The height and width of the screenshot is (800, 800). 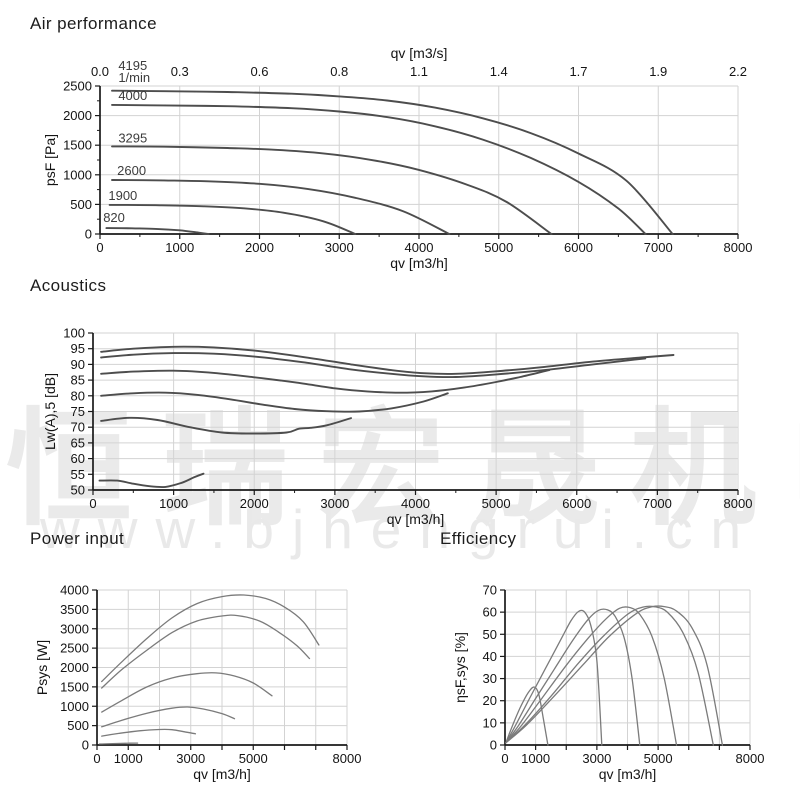 What do you see at coordinates (132, 138) in the screenshot?
I see `svg-text: 3295` at bounding box center [132, 138].